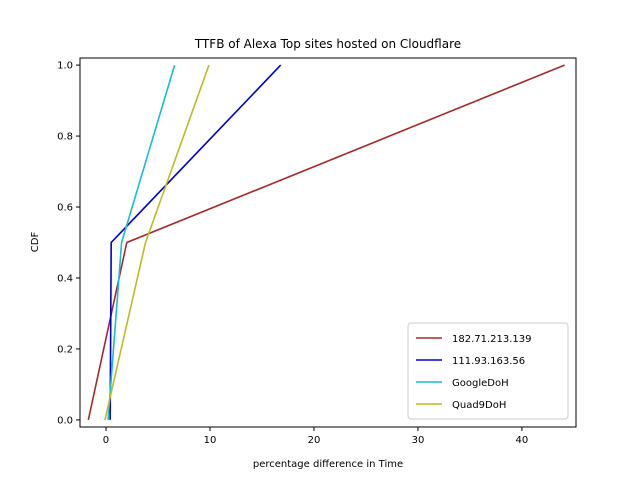  I want to click on x-tick-label: 30, so click(418, 440).